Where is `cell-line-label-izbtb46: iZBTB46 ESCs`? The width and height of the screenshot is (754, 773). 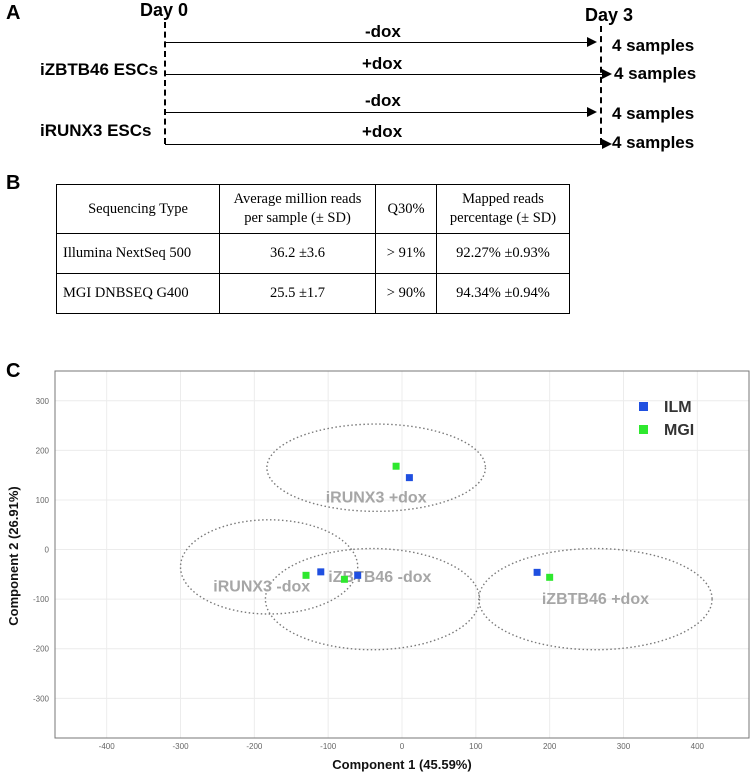
cell-line-label-izbtb46: iZBTB46 ESCs is located at coordinates (99, 69).